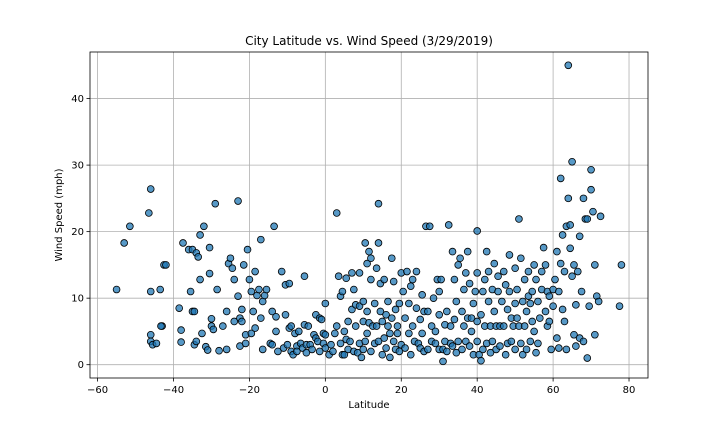 The height and width of the screenshot is (437, 720). I want to click on x-axis-ticks: −60 −40 −20 0 20 40 60 80, so click(361, 387).